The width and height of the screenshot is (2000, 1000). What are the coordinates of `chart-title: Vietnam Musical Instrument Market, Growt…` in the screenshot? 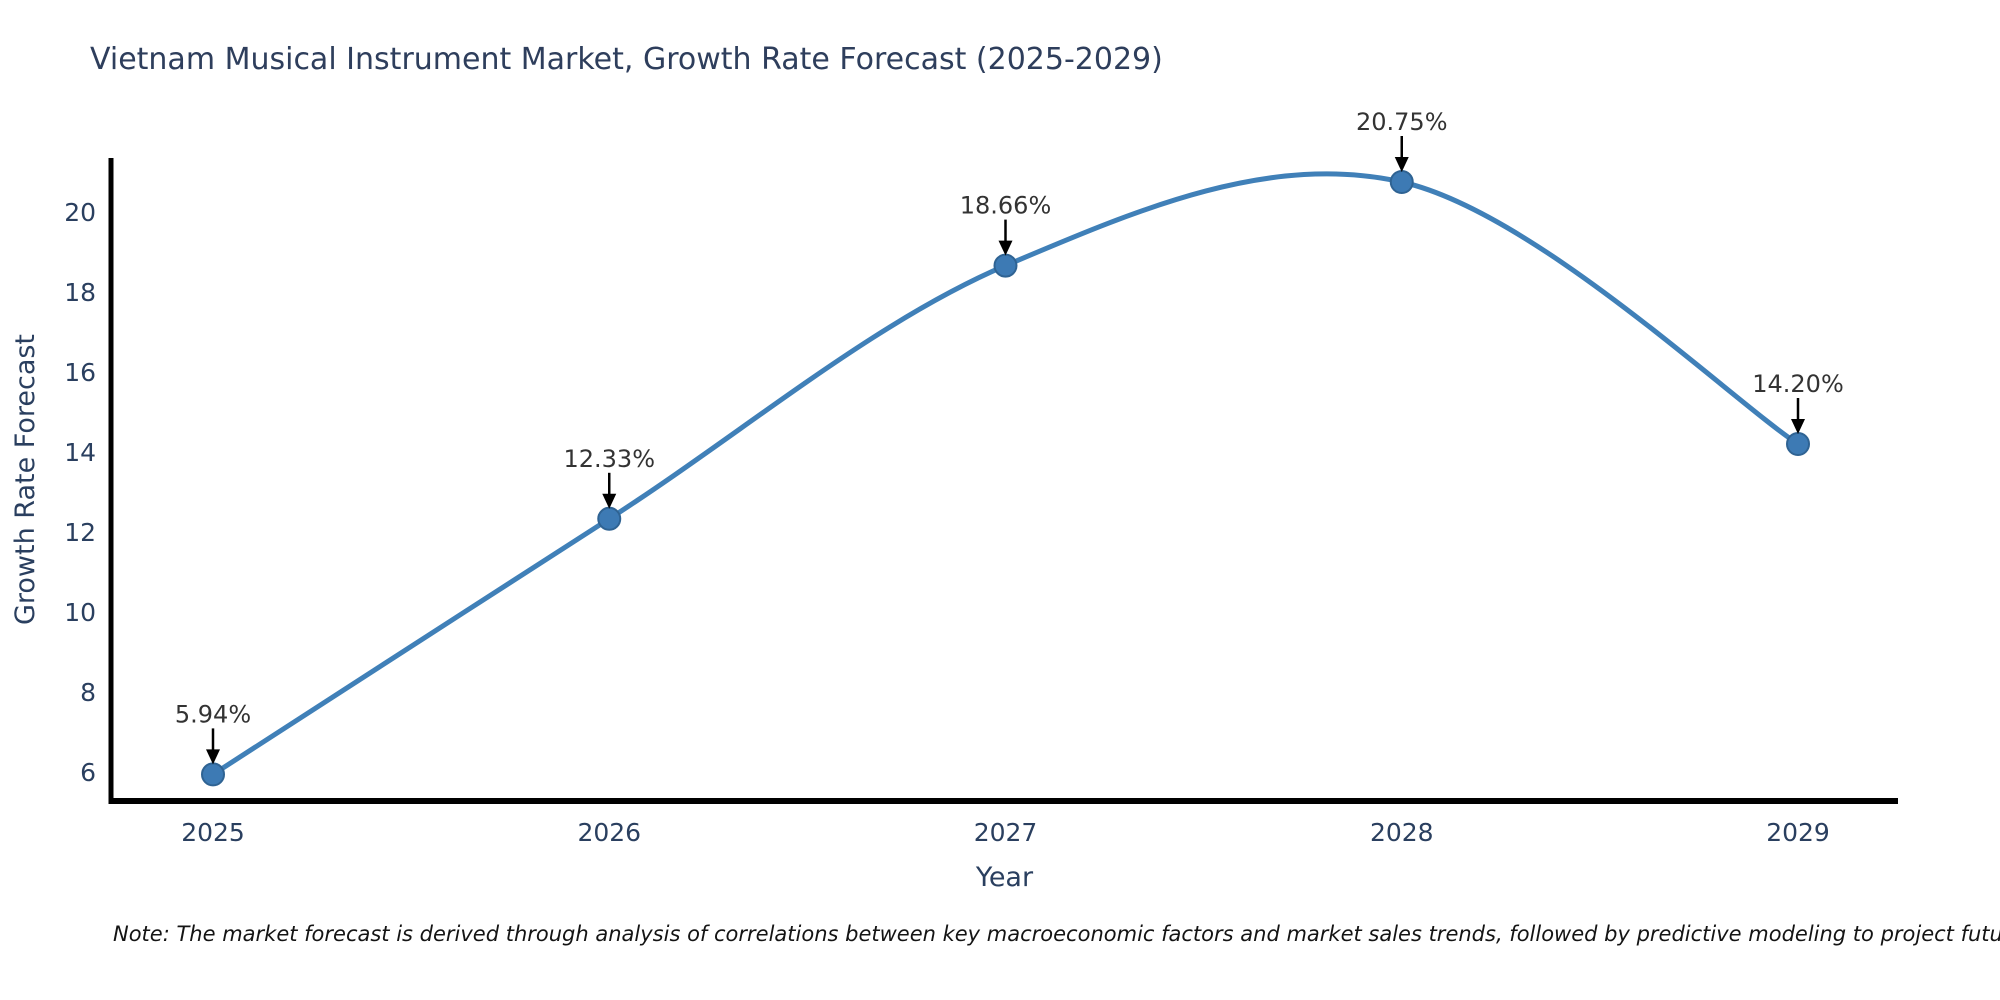 It's located at (626, 59).